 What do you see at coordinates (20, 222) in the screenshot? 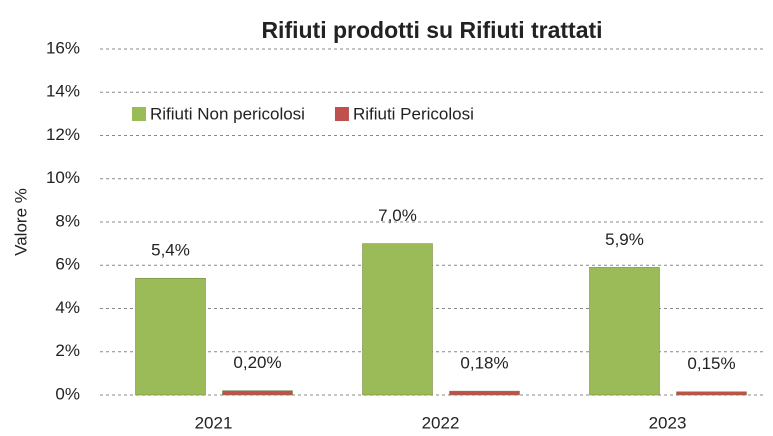
I see `y-axis-label: Valore %` at bounding box center [20, 222].